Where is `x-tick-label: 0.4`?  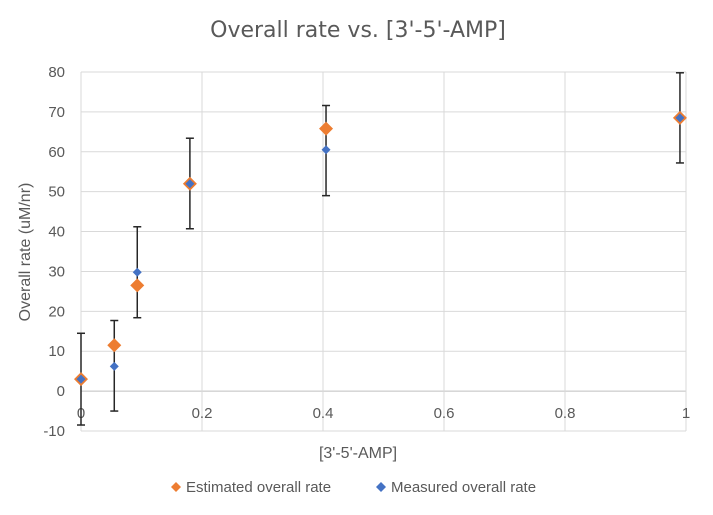 x-tick-label: 0.4 is located at coordinates (323, 413).